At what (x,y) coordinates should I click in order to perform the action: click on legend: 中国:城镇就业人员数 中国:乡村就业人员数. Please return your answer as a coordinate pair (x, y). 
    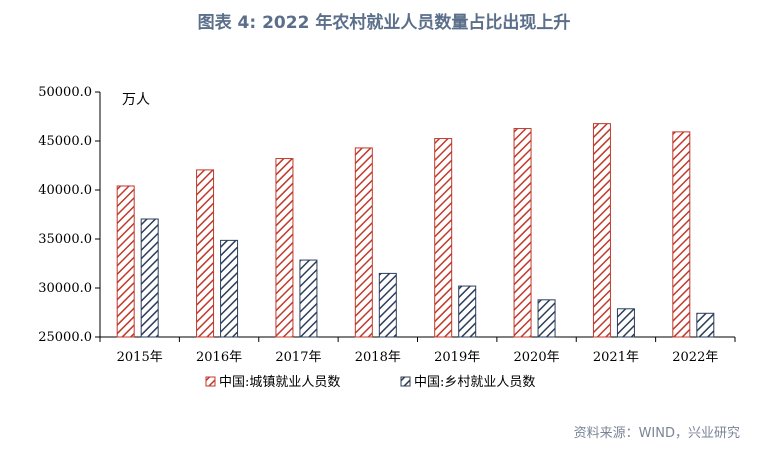
    Looking at the image, I should click on (370, 382).